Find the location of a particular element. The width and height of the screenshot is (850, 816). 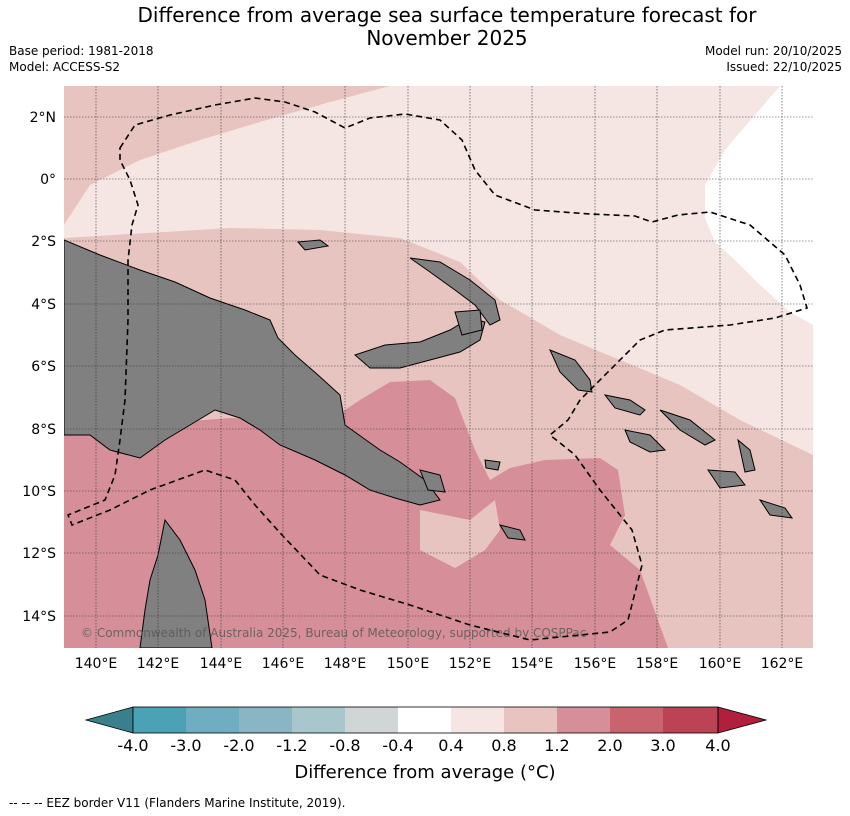

issued-date: Issued: 22/10/2025 is located at coordinates (784, 67).